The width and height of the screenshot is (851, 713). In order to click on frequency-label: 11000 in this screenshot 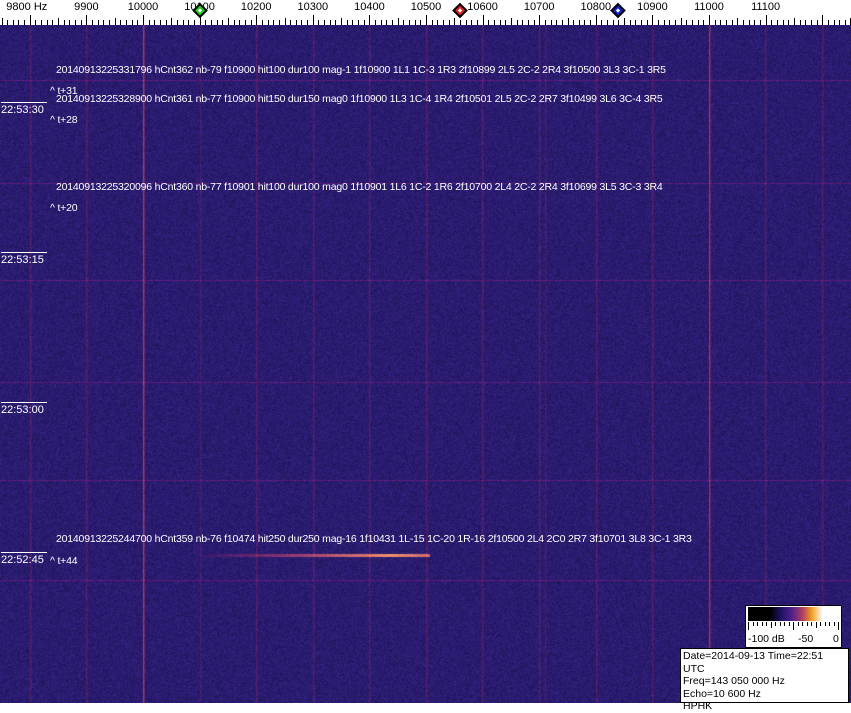, I will do `click(709, 7)`.